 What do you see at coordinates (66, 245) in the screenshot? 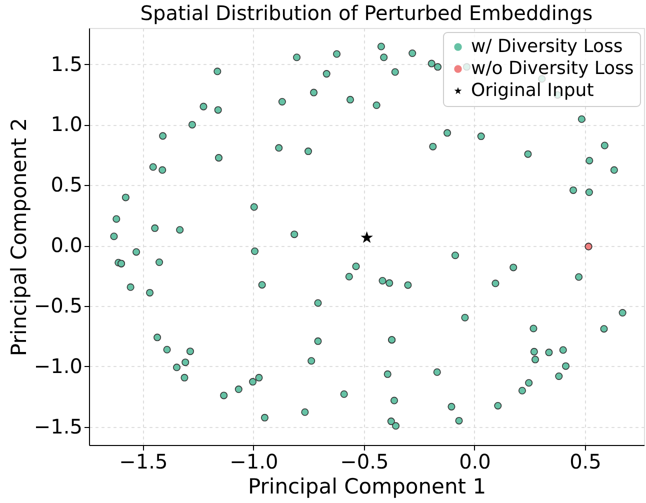
I see `y-tick-label: 0.0` at bounding box center [66, 245].